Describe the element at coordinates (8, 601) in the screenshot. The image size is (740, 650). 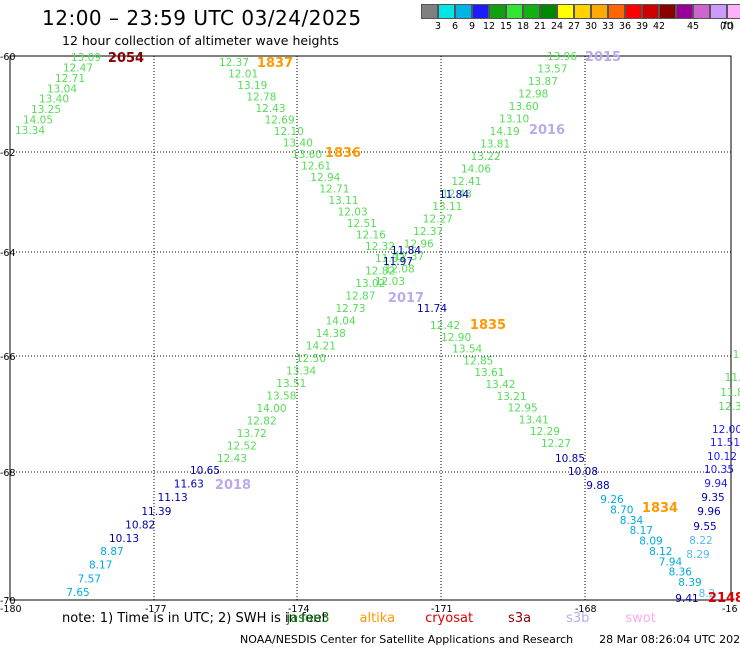
I see `latitude-label: -70` at that location.